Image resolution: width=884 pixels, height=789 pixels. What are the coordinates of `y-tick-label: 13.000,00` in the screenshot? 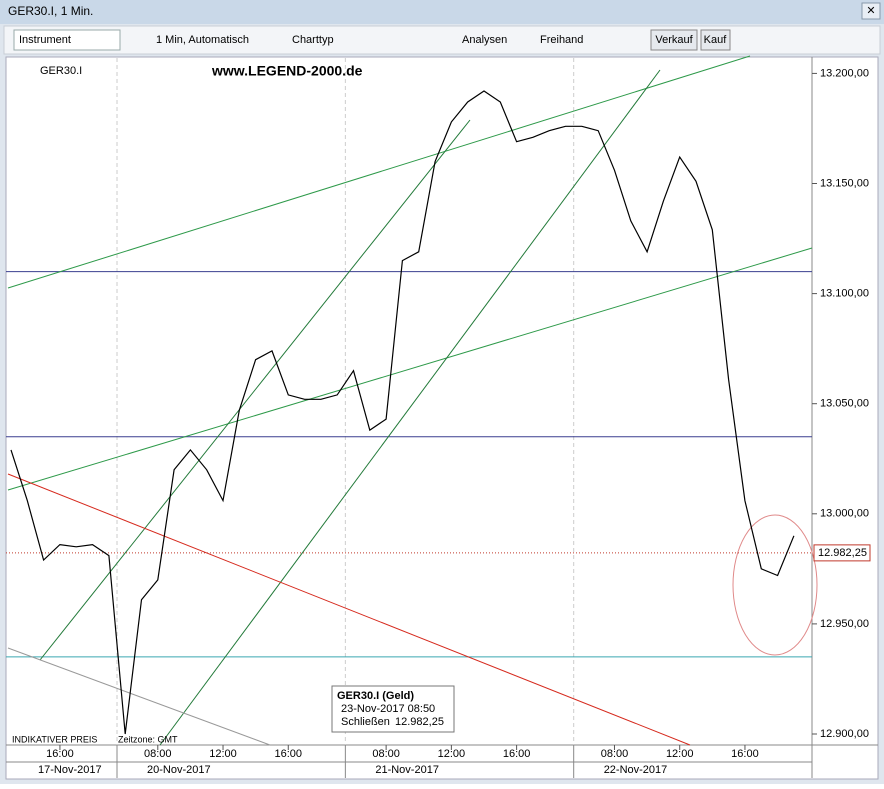 It's located at (844, 514).